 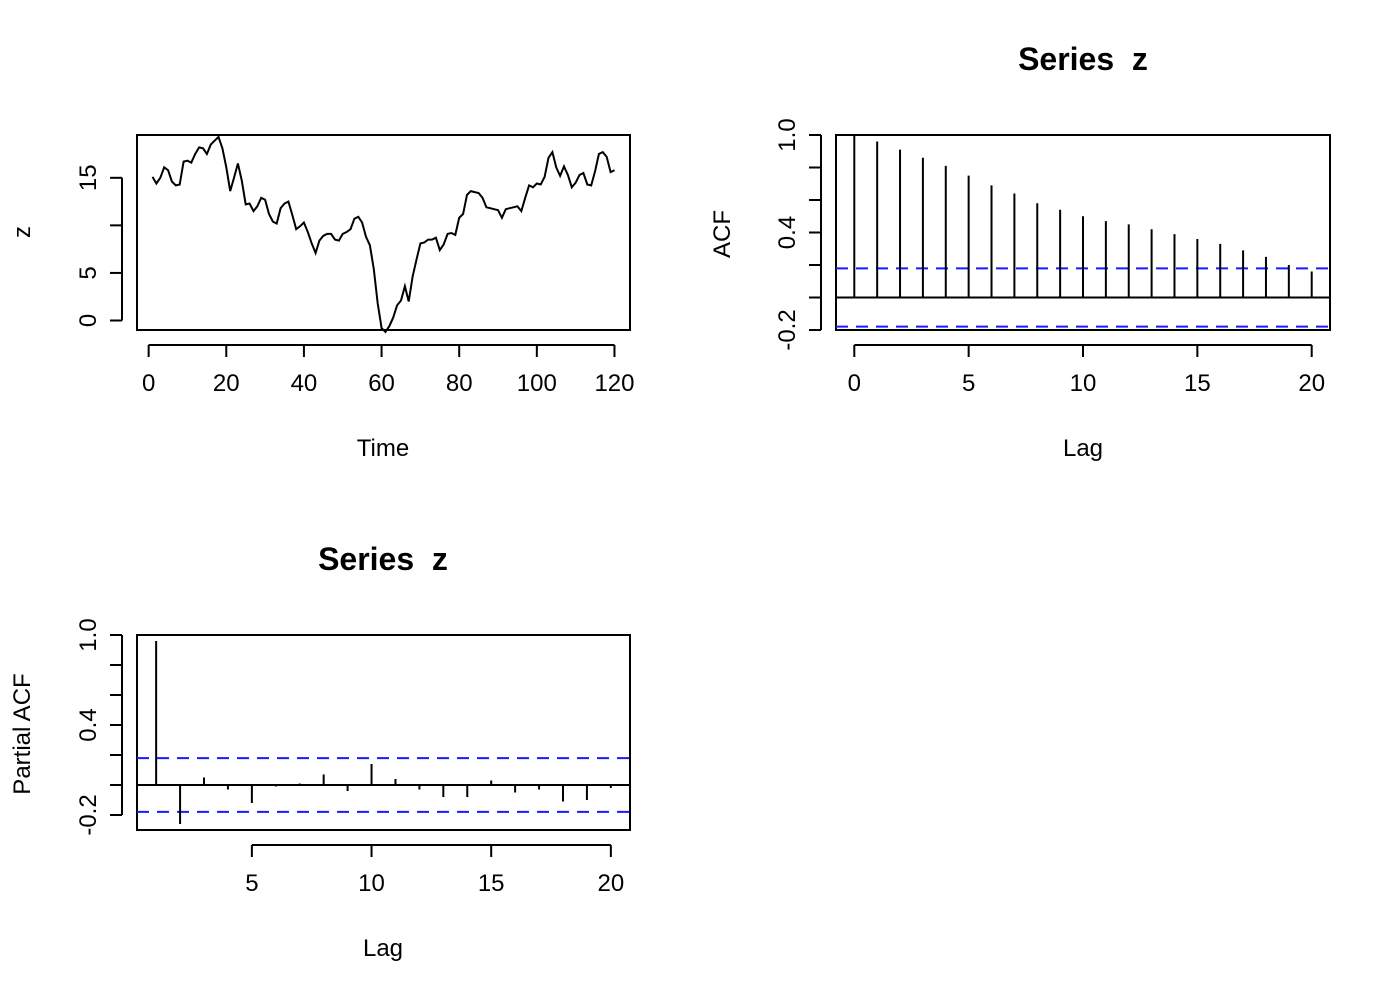 What do you see at coordinates (22, 733) in the screenshot?
I see `y-axis-label: Partial ACF` at bounding box center [22, 733].